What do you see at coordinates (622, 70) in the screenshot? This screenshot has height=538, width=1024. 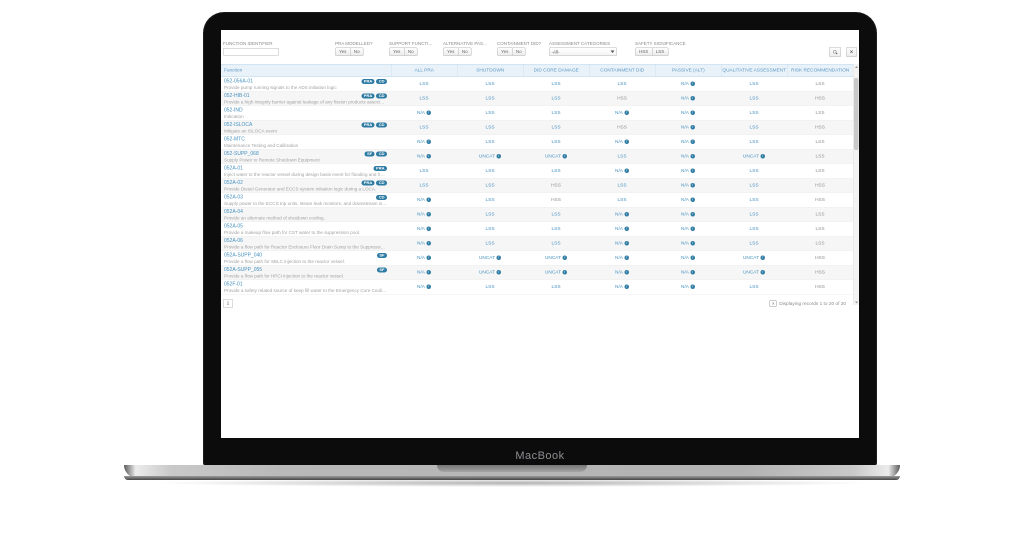 I see `column-header-containment-did: CONTAINMENT DID` at bounding box center [622, 70].